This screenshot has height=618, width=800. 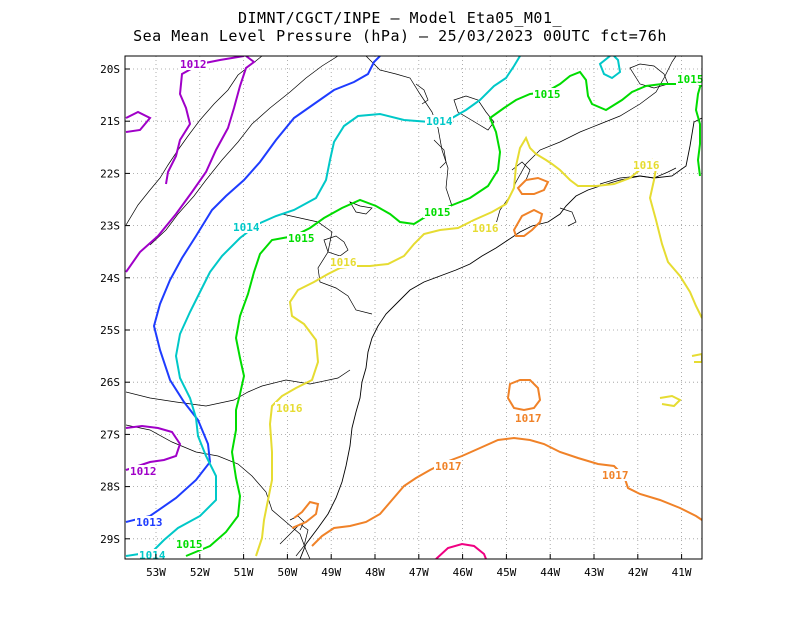 What do you see at coordinates (110, 382) in the screenshot?
I see `lat-tick-label: 26S` at bounding box center [110, 382].